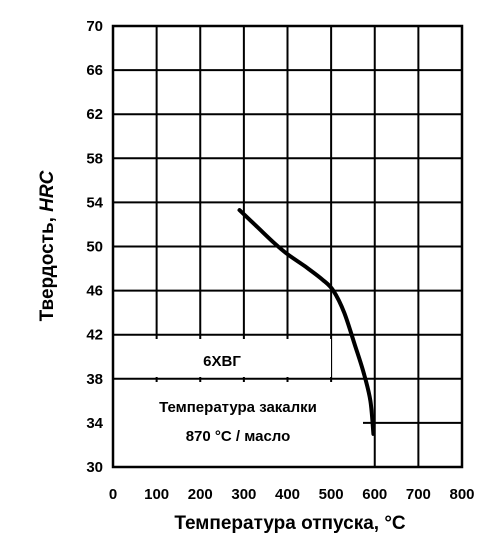 The height and width of the screenshot is (559, 496). What do you see at coordinates (156, 494) in the screenshot?
I see `x-tick-label: 100` at bounding box center [156, 494].